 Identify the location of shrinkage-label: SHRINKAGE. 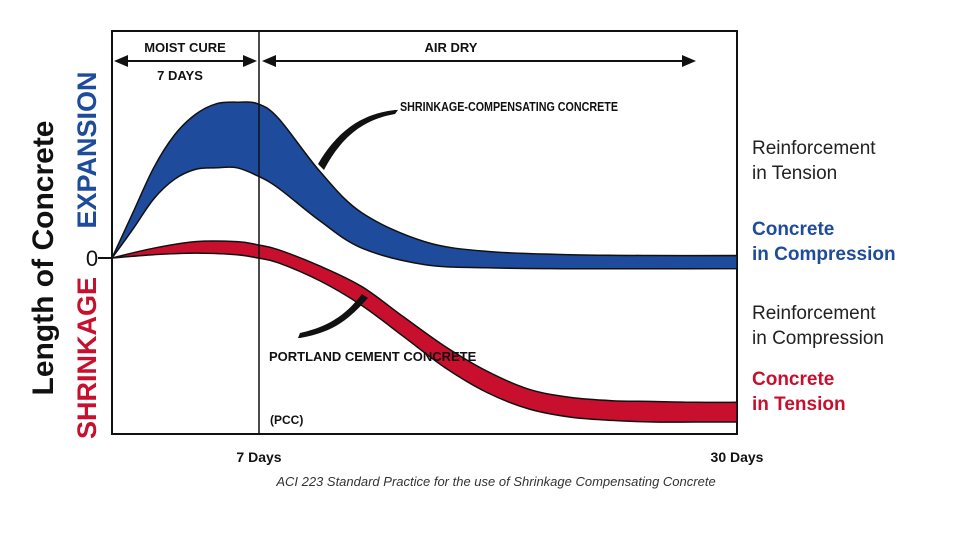
(87, 358).